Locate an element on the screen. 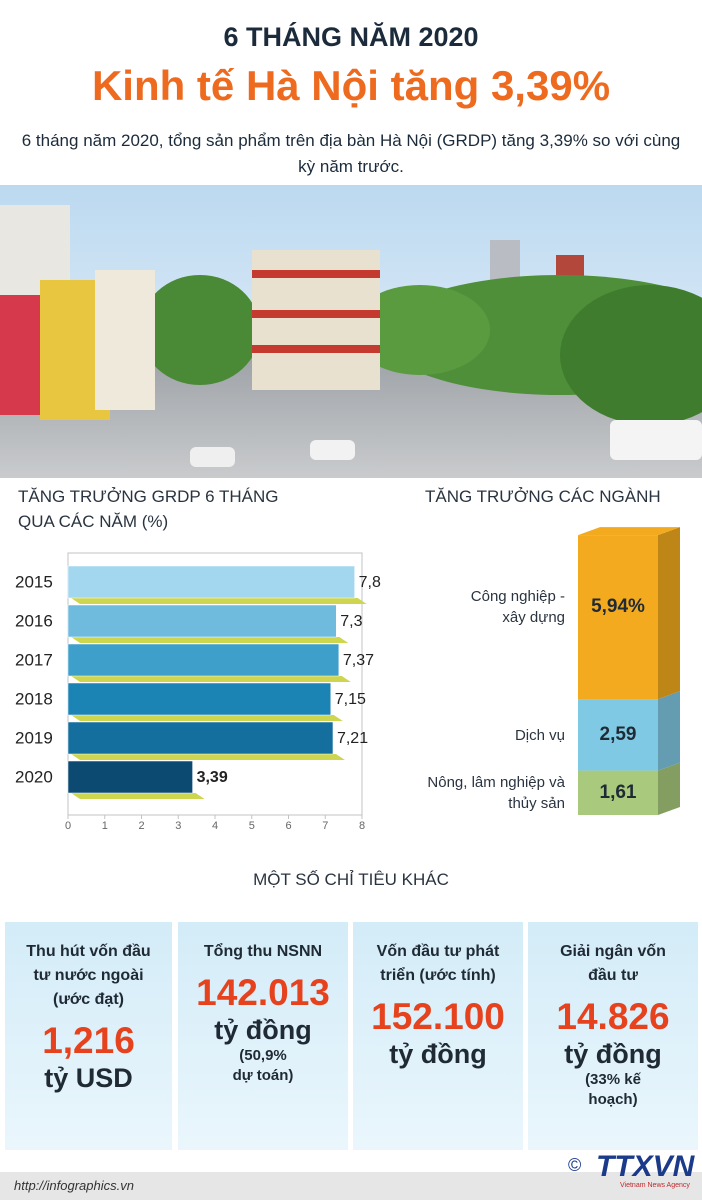 This screenshot has height=1200, width=702. chart-title: TĂNG TRƯỞNG GRDP 6 THÁNG QUA CÁC NĂM (%) is located at coordinates (148, 509).